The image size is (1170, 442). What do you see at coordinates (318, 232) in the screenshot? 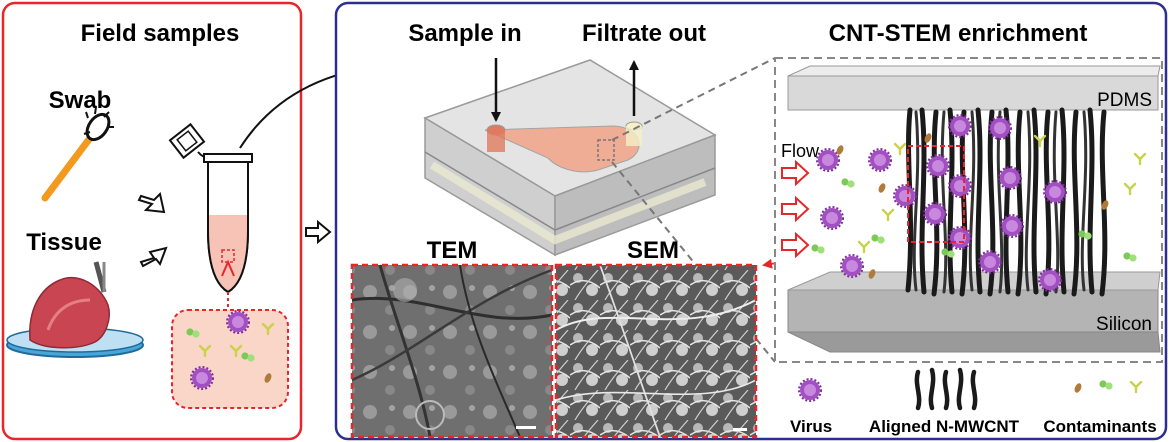
I see `panel-transfer-arrow` at bounding box center [318, 232].